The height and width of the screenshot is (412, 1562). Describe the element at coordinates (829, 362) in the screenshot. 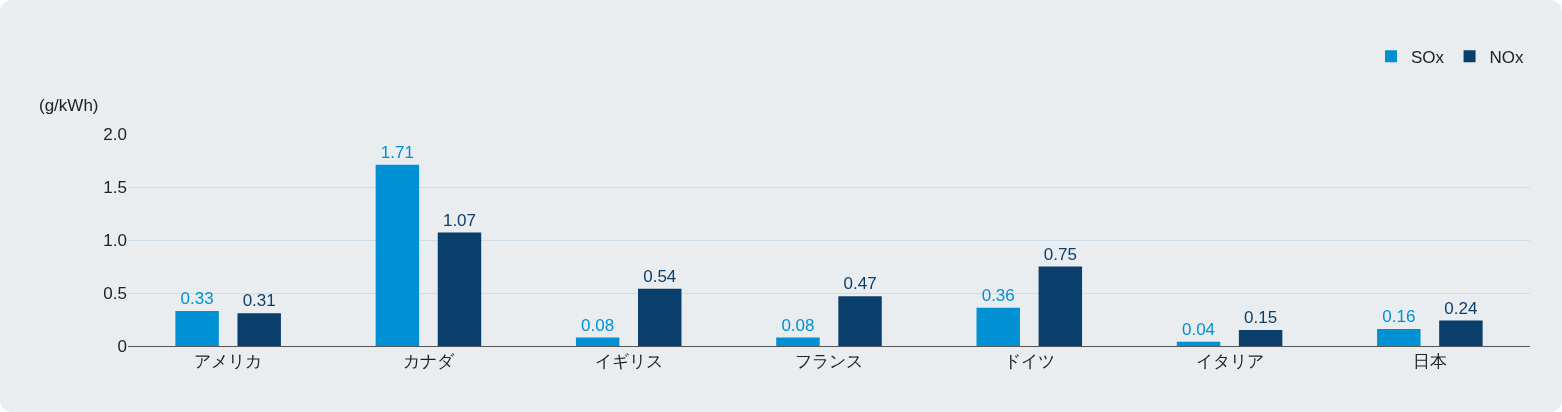

I see `x-tick-label: フランス` at that location.